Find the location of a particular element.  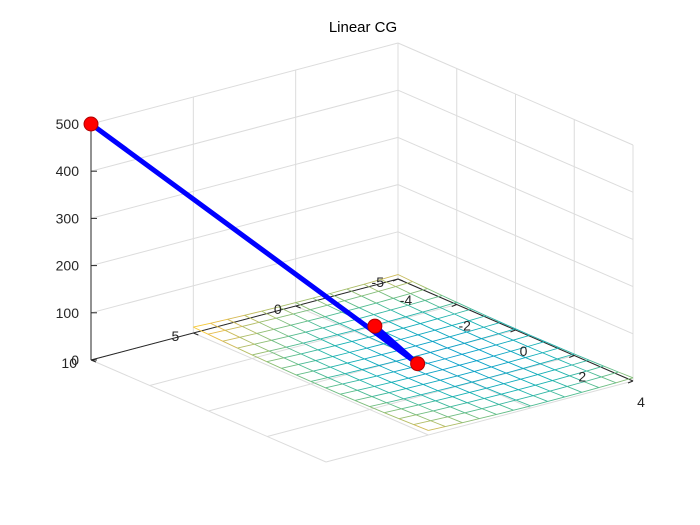

x-tick-label: 2 is located at coordinates (582, 377).